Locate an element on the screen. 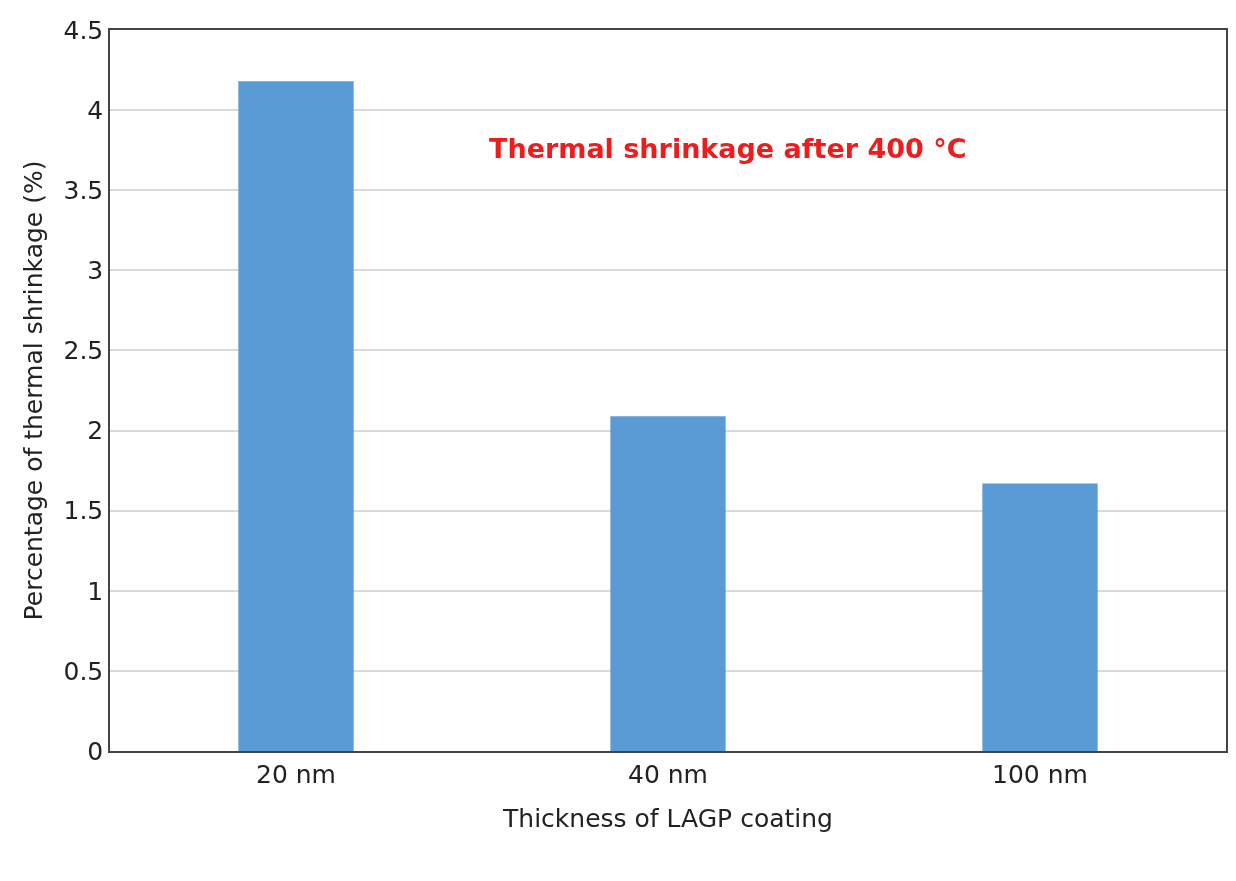 The height and width of the screenshot is (881, 1236). y-tick-label: 4.5 is located at coordinates (83, 30).